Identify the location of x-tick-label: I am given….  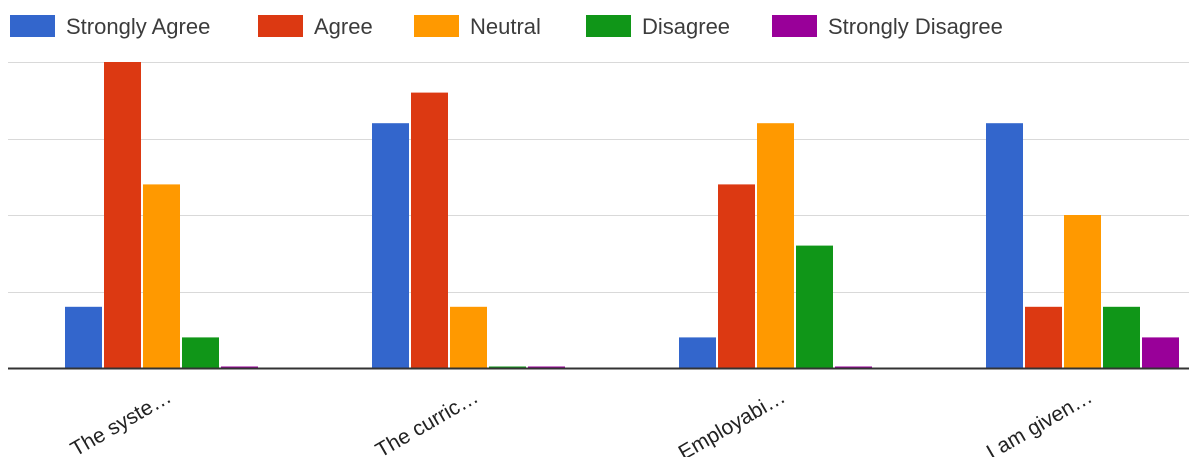
(1040, 421).